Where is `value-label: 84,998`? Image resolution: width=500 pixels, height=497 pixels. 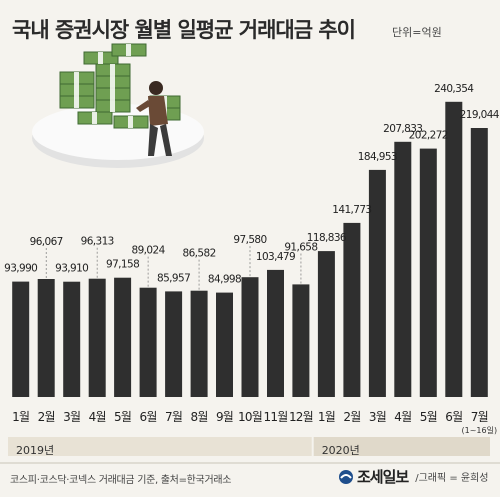 value-label: 84,998 is located at coordinates (224, 280).